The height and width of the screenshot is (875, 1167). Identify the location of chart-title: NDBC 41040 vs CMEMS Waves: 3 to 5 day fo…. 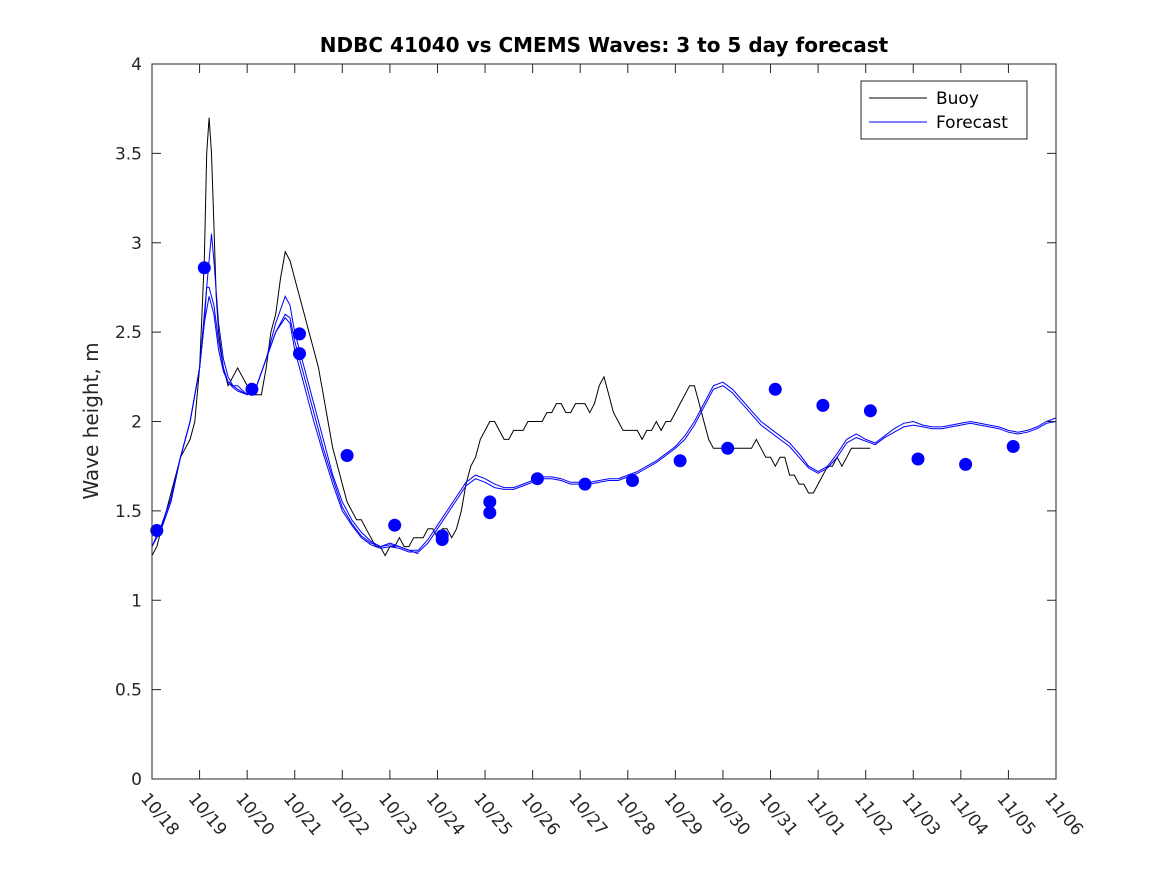
(604, 45).